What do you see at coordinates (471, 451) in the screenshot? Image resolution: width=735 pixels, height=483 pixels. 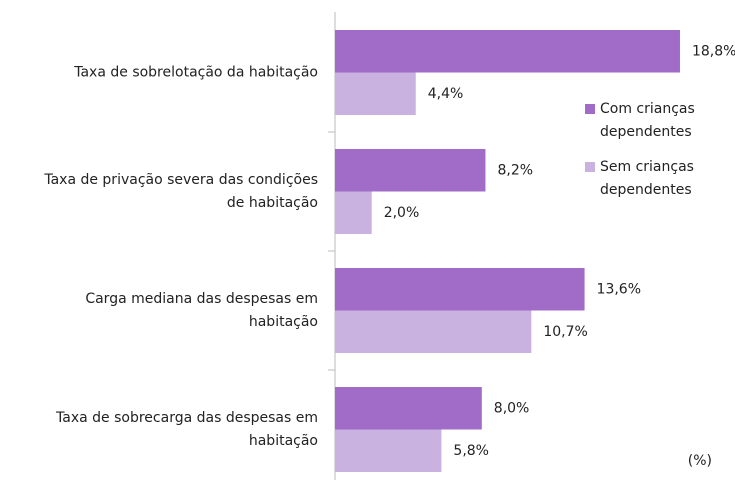 I see `value-label: 5,8%` at bounding box center [471, 451].